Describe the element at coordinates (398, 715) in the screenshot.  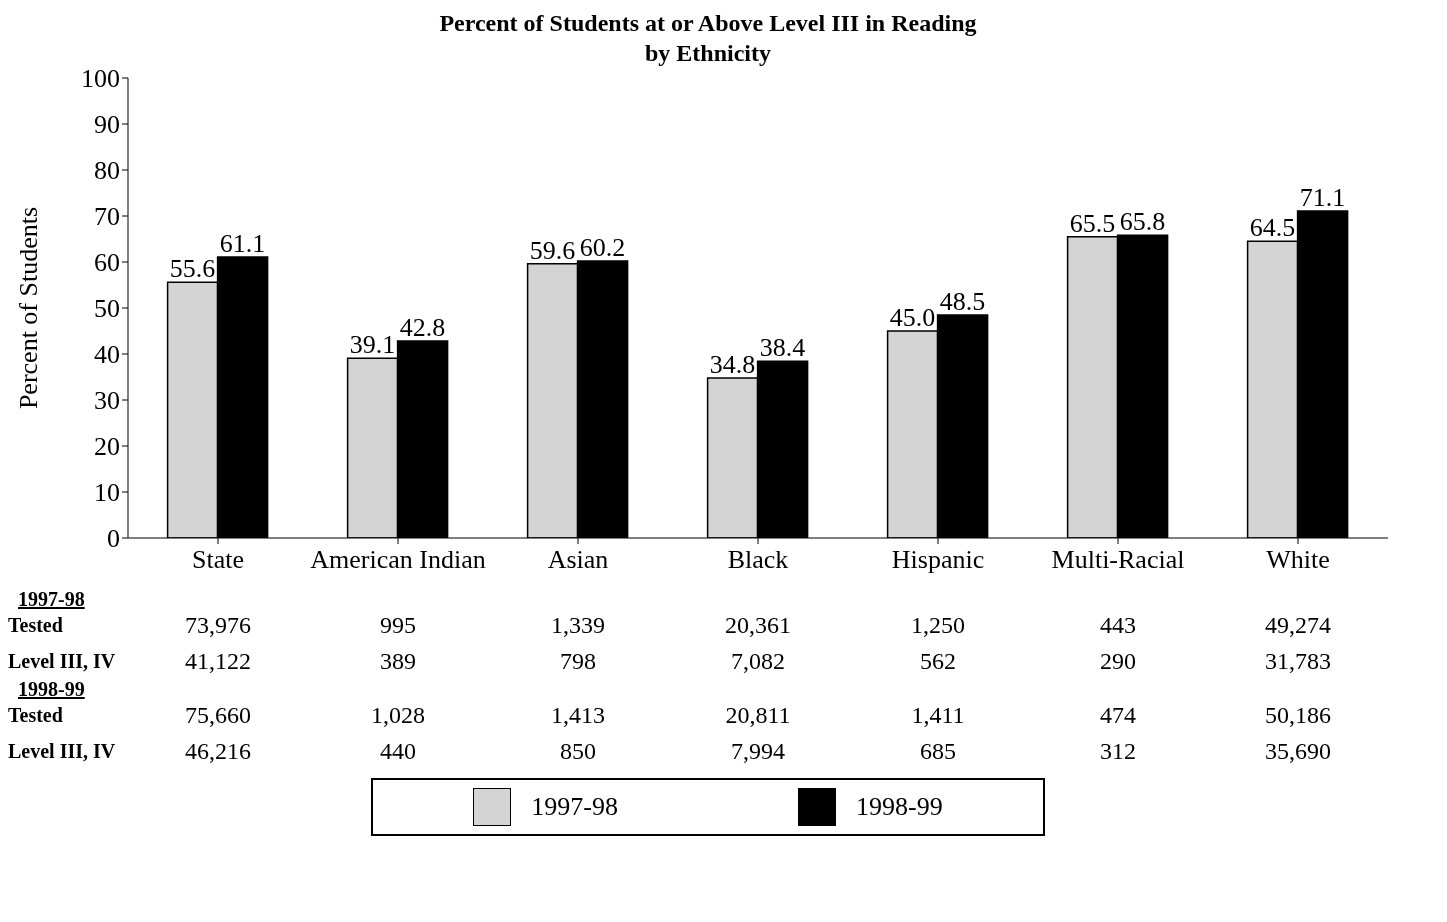
I see `text: 1,028` at that location.